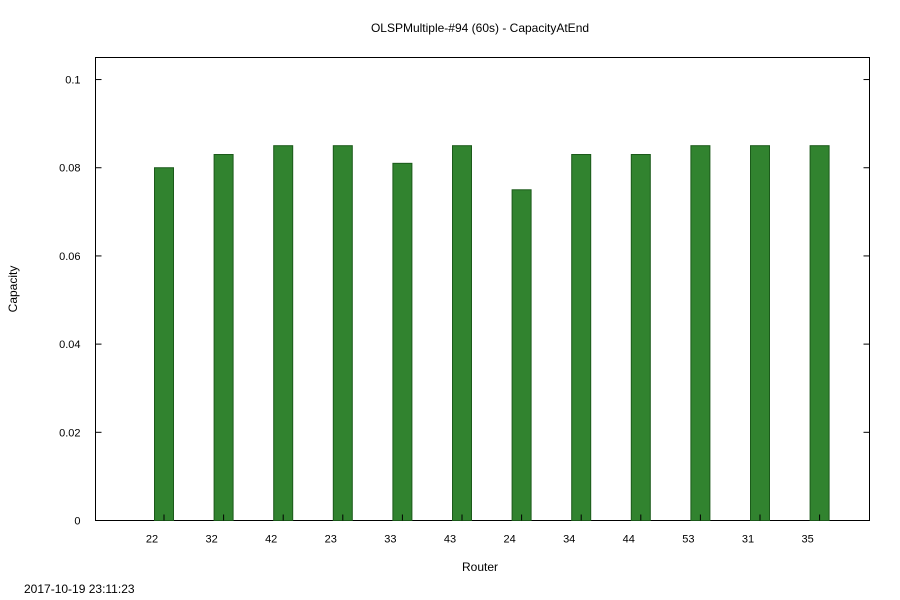 The height and width of the screenshot is (600, 900). I want to click on timestamp: 2017-10-19 23:11:23, so click(79, 589).